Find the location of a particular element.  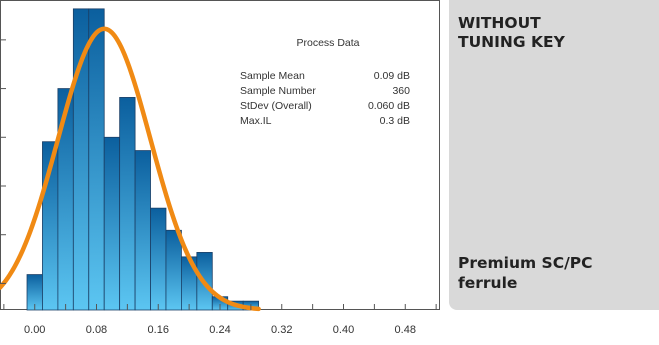

sample-mean-value: 0.09 dB is located at coordinates (392, 76).